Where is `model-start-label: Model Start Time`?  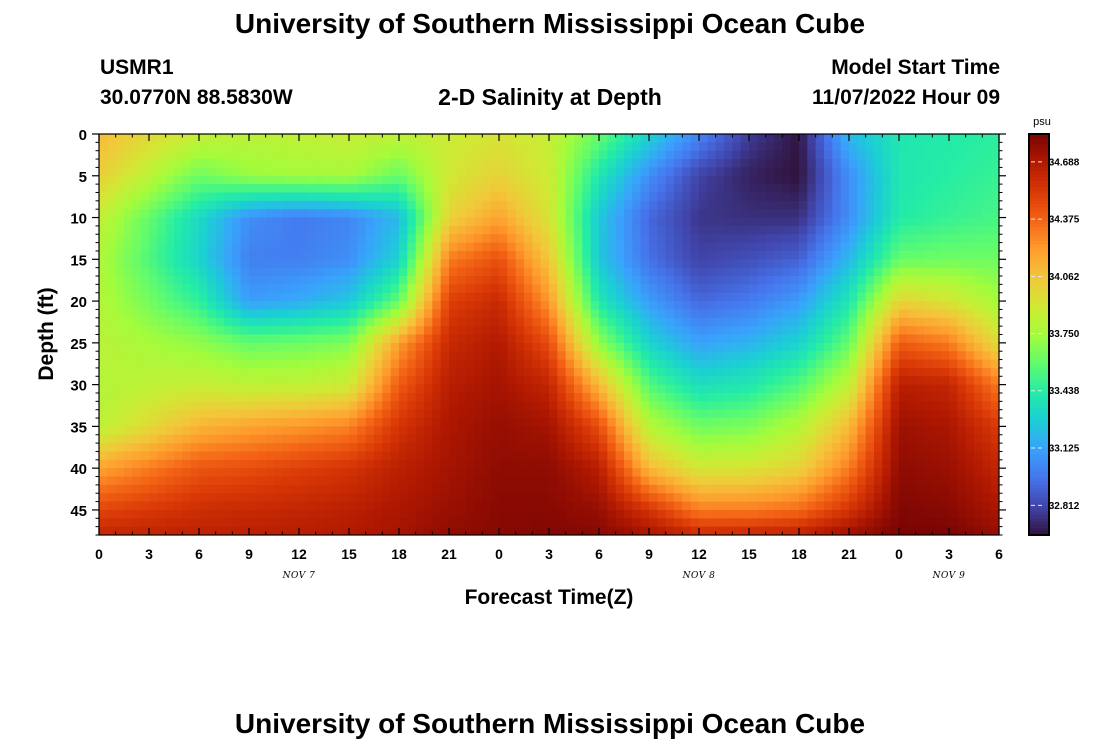
model-start-label: Model Start Time is located at coordinates (915, 67).